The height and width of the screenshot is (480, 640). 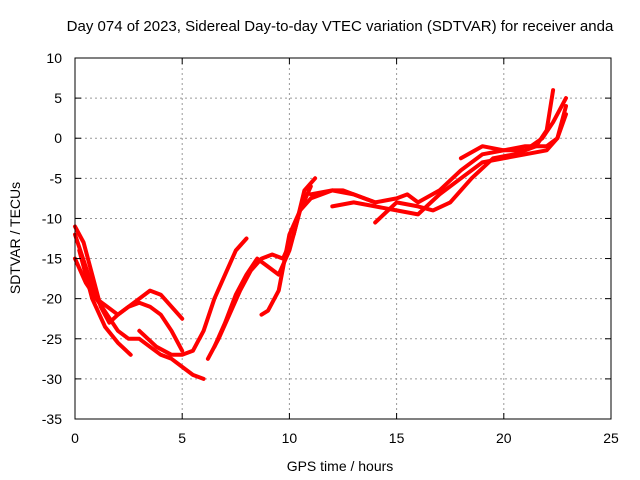 What do you see at coordinates (290, 438) in the screenshot?
I see `x-tick-label: 10` at bounding box center [290, 438].